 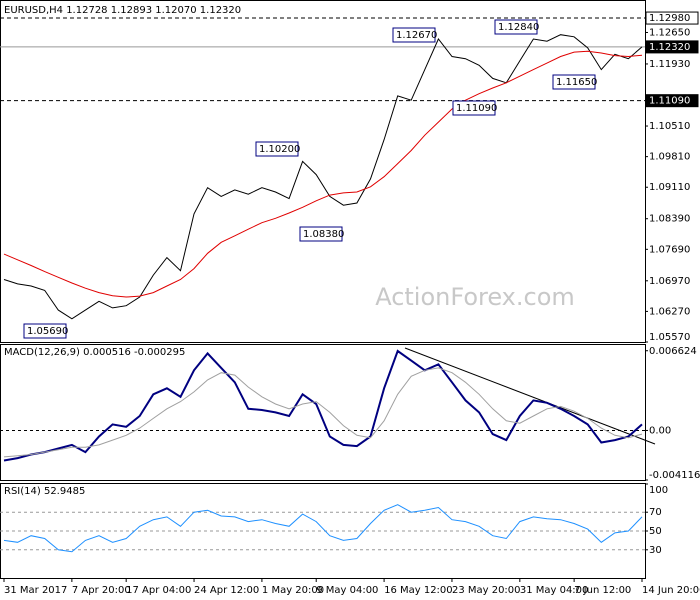 What do you see at coordinates (293, 590) in the screenshot?
I see `x-tick-label: 1 May 20:00` at bounding box center [293, 590].